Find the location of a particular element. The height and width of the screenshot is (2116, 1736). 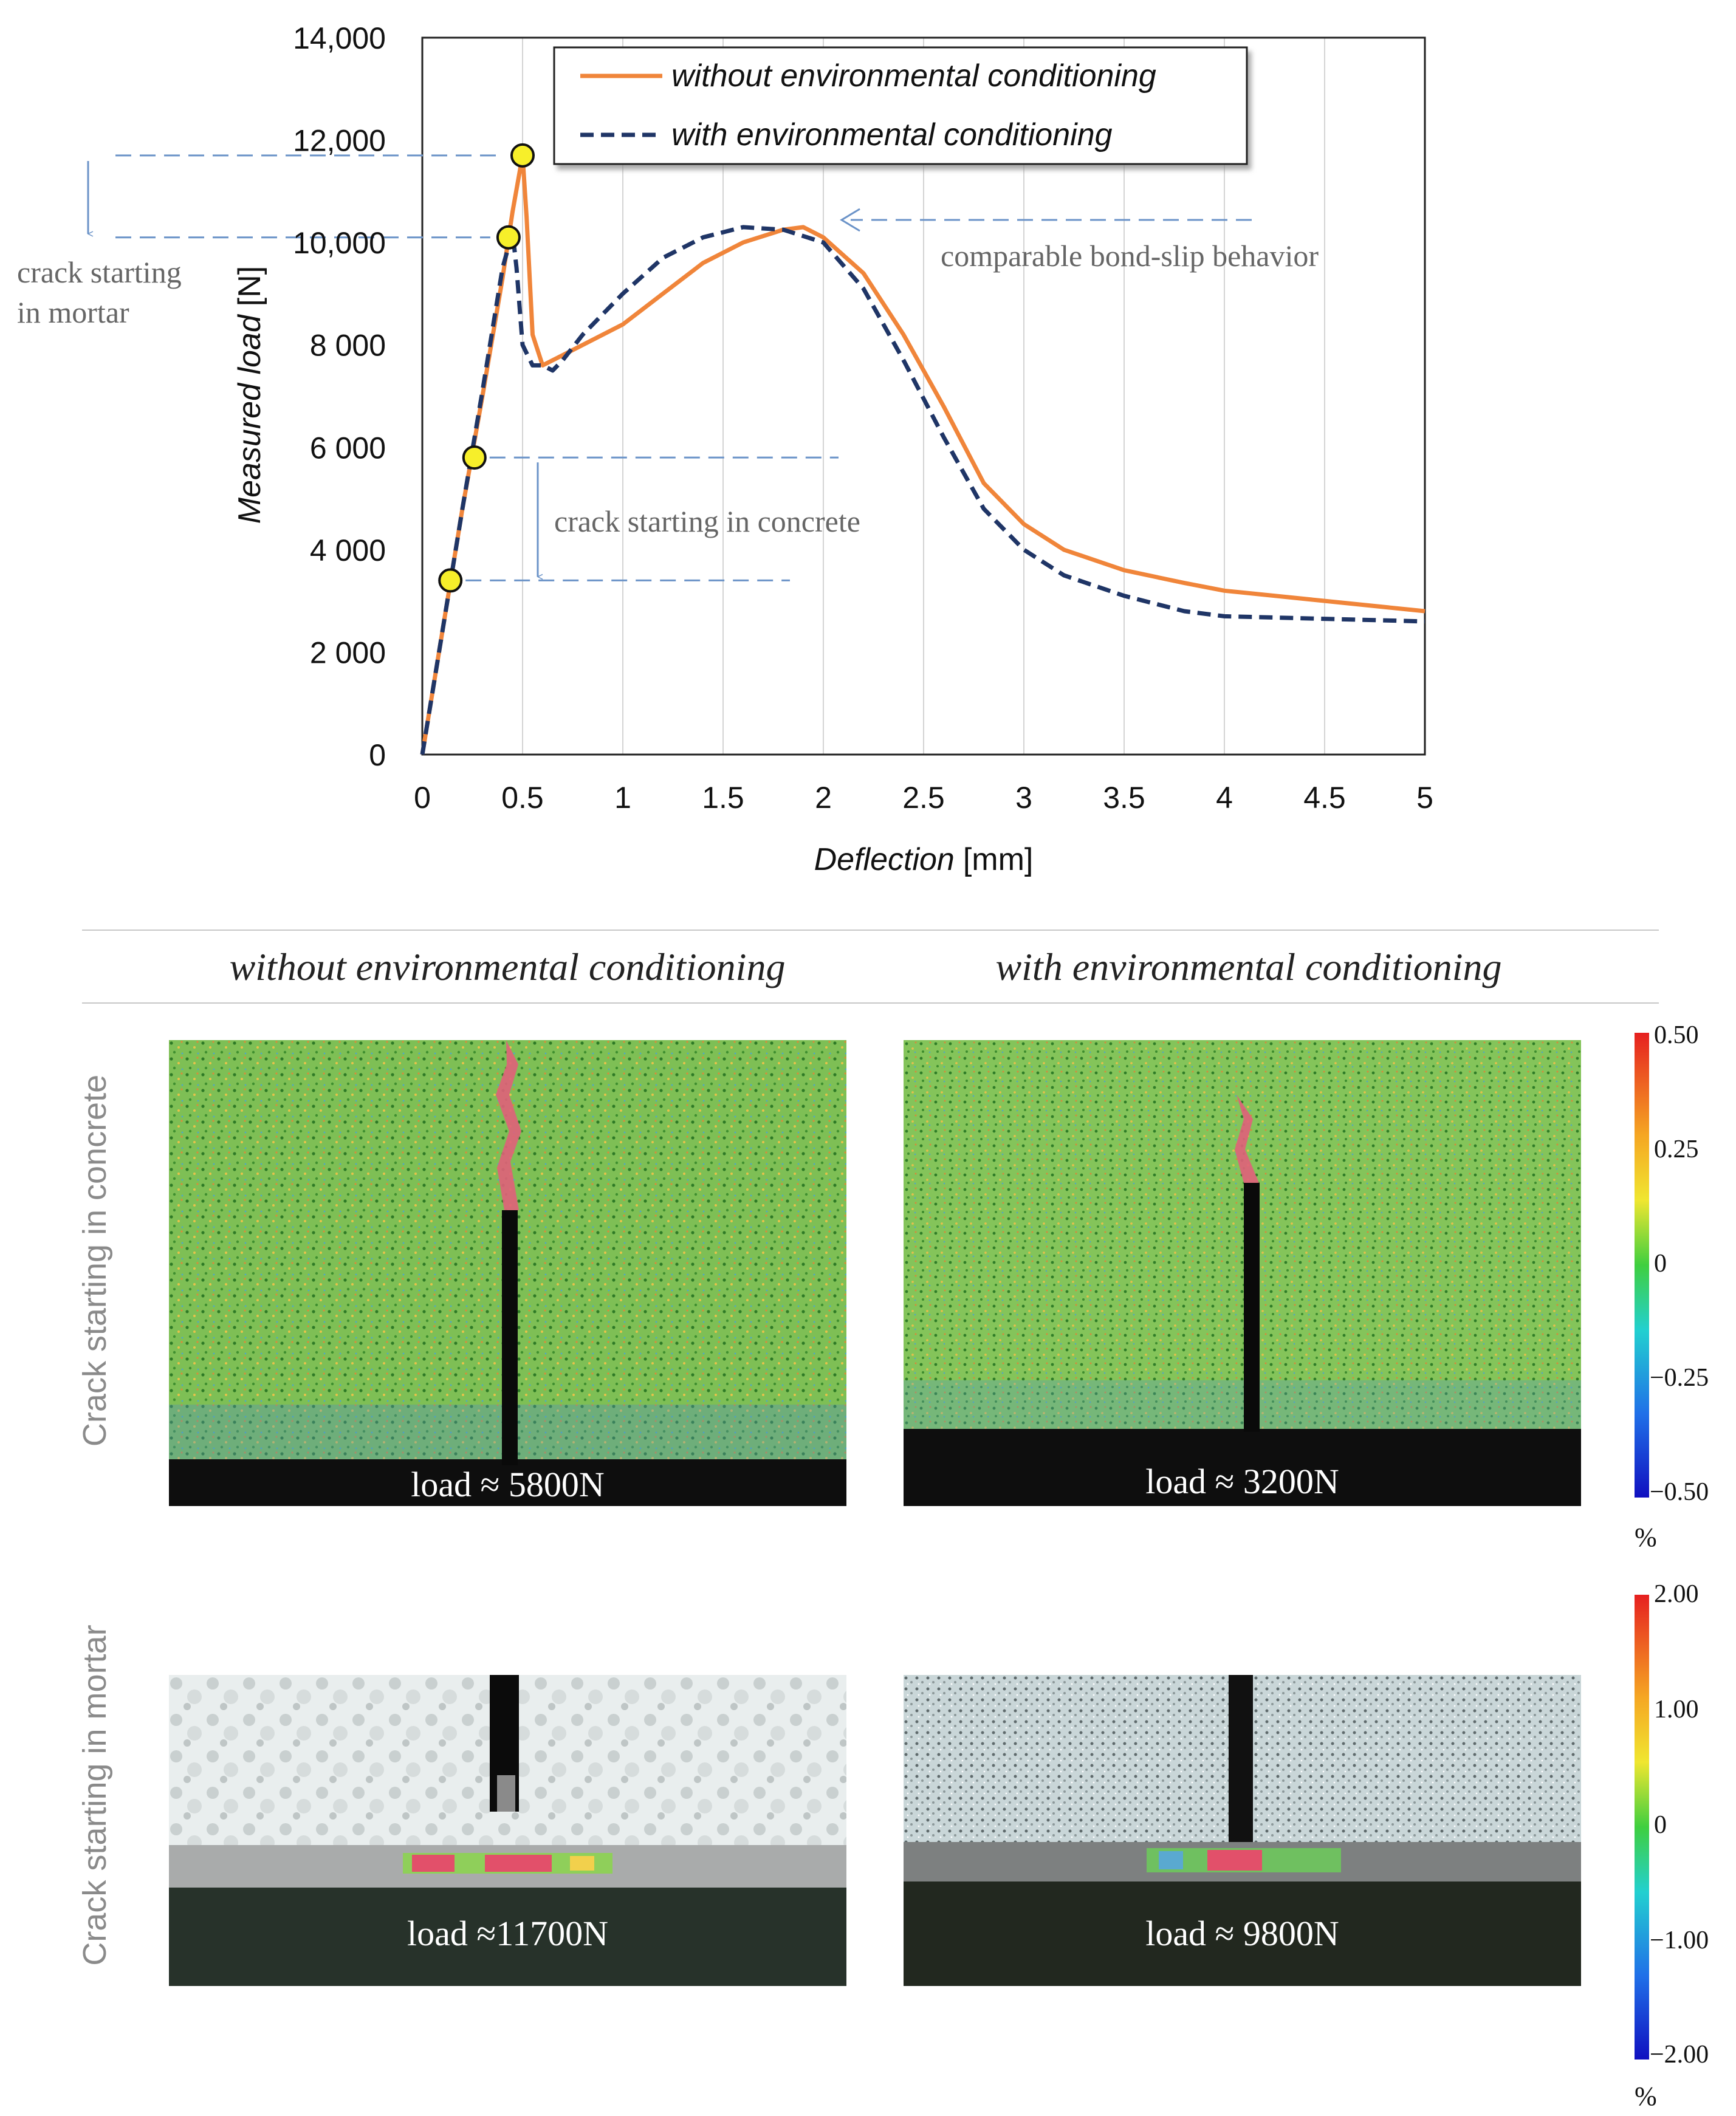

colorbar-tick-mortar-0: 2.00 is located at coordinates (1677, 1594).